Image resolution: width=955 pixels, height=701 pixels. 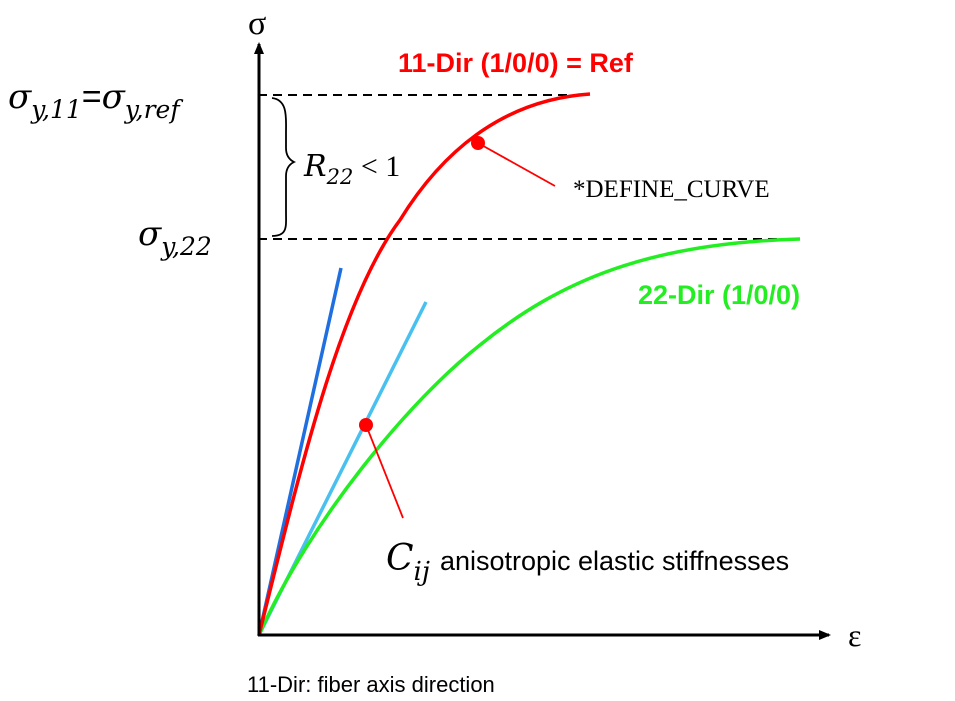 I want to click on sigma-y22-subscript: y,22, so click(x=186, y=246).